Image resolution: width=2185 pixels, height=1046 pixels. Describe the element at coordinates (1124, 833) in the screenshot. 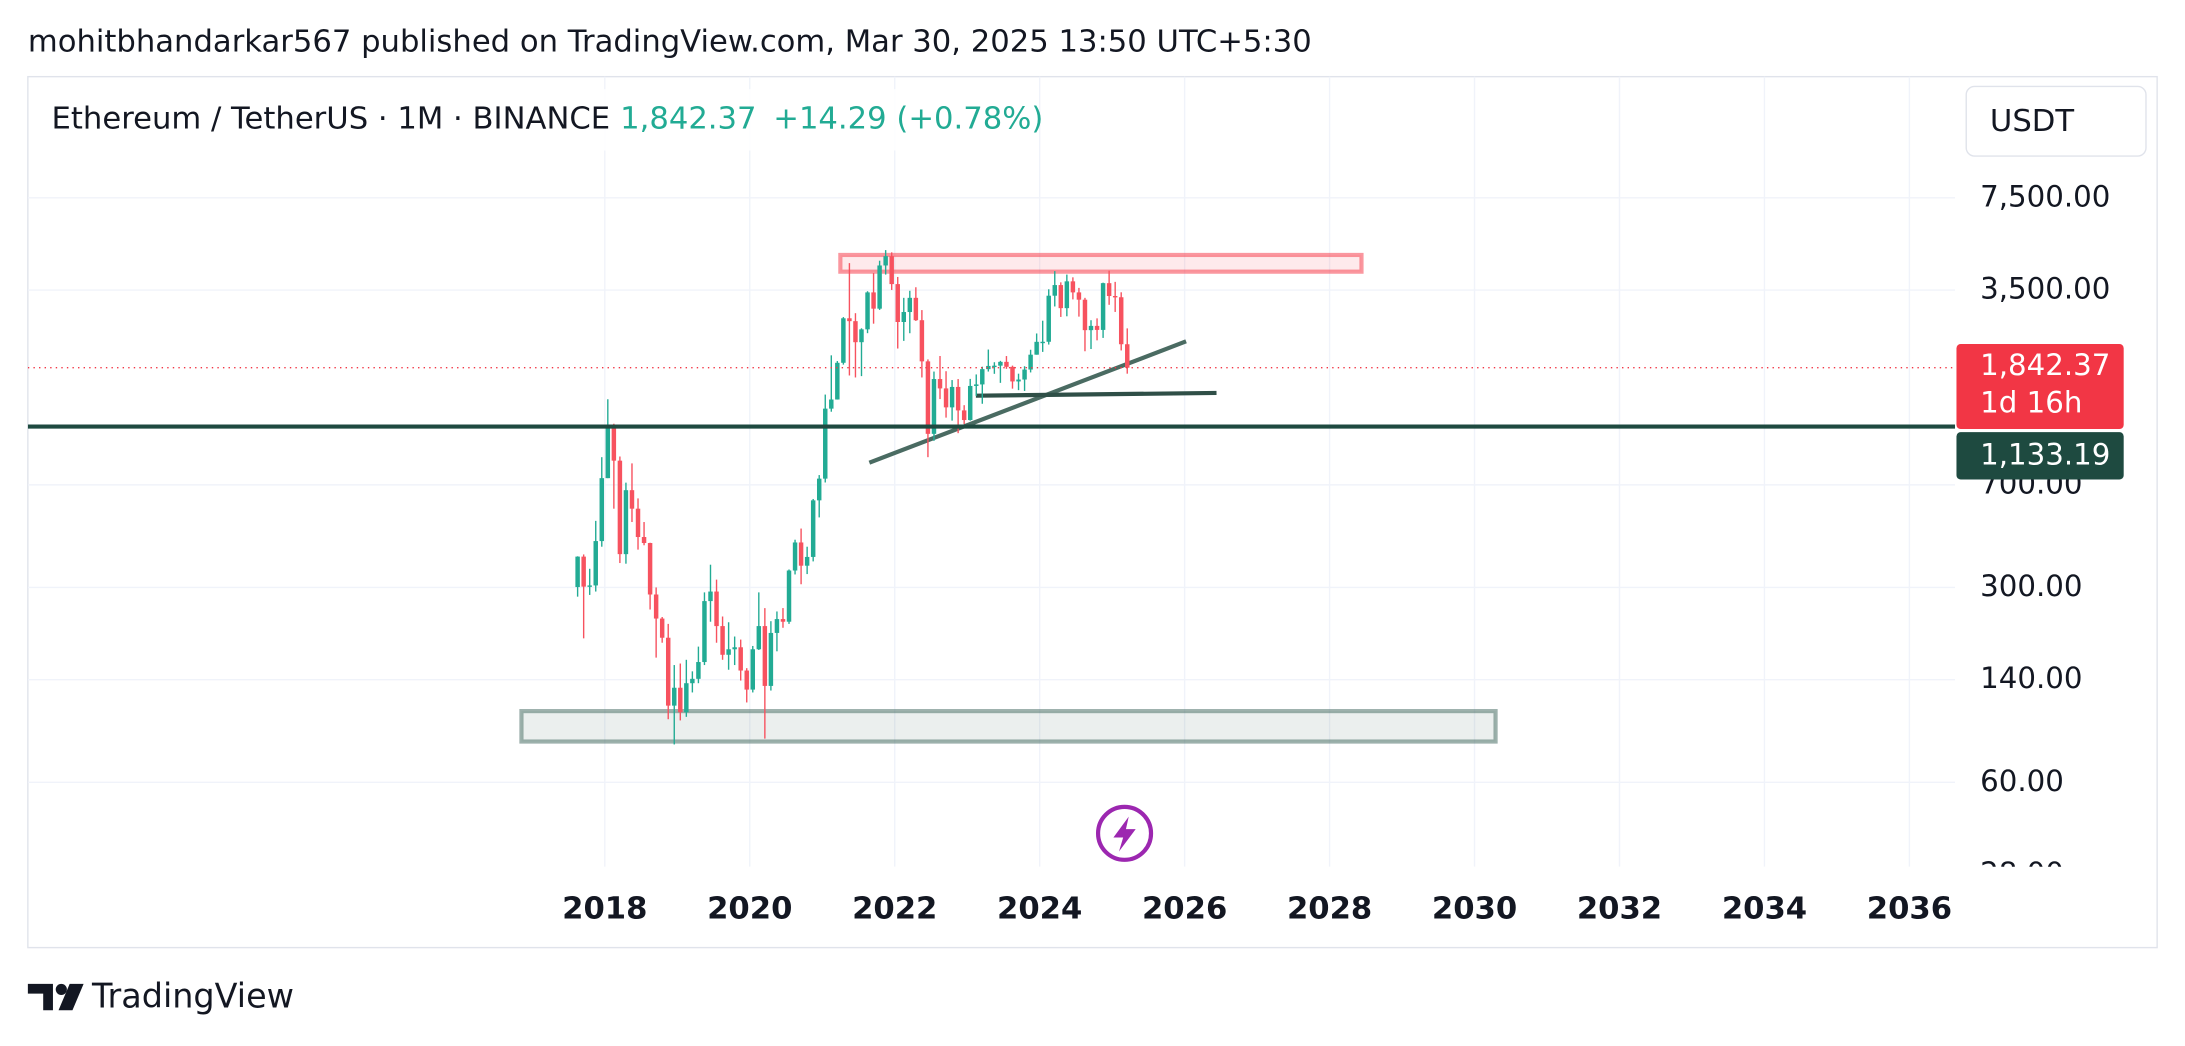

I see `lightning-icon` at that location.